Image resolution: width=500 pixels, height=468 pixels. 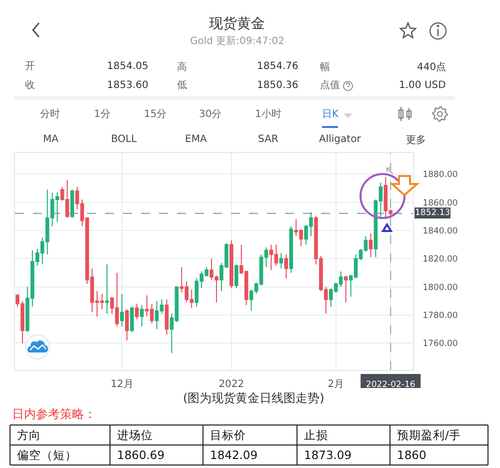 I want to click on text: 1842.09, so click(x=234, y=455).